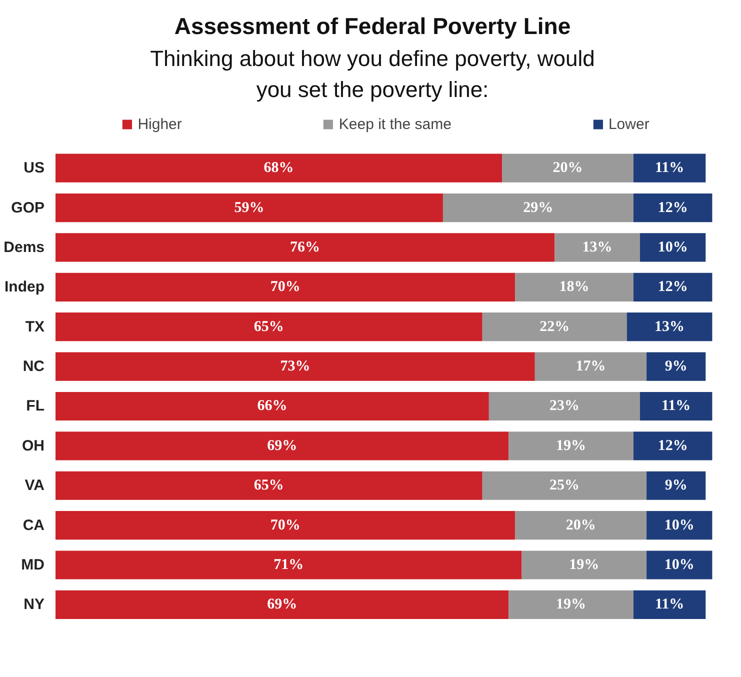 Image resolution: width=741 pixels, height=677 pixels. I want to click on y-tick-label: VA, so click(34, 485).